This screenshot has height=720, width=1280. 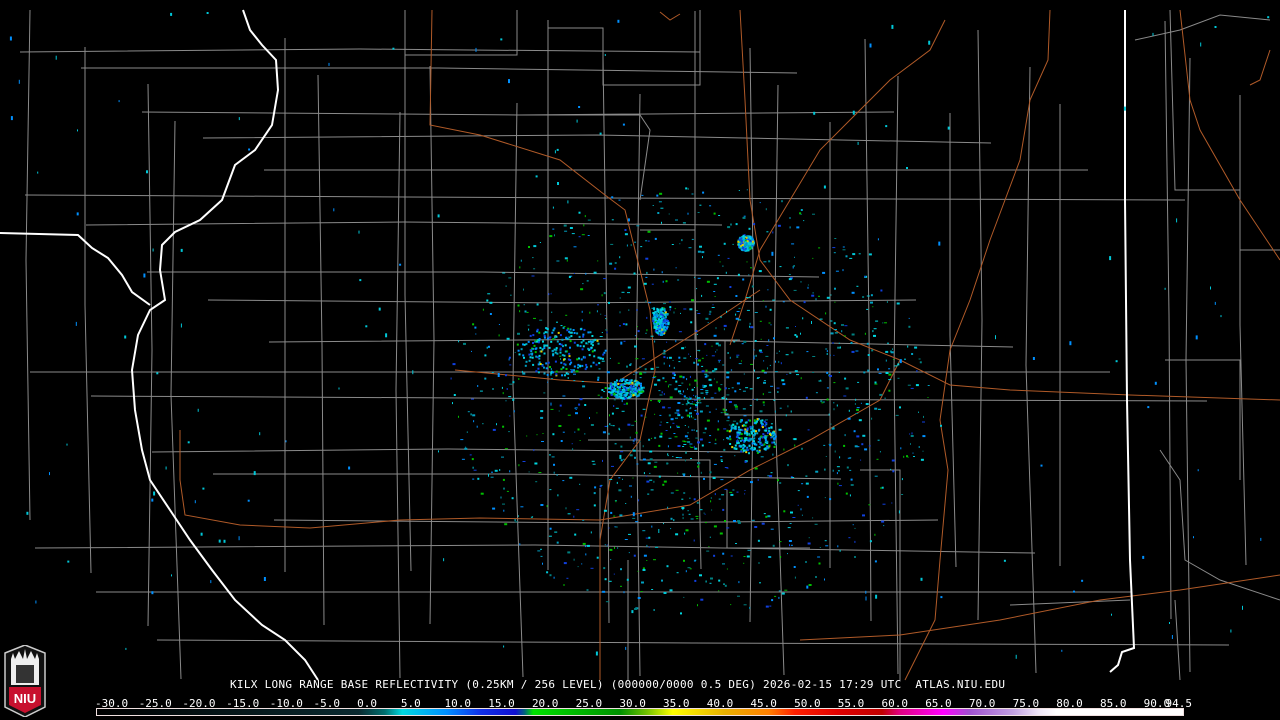 I want to click on county-border, so click(x=1188, y=365).